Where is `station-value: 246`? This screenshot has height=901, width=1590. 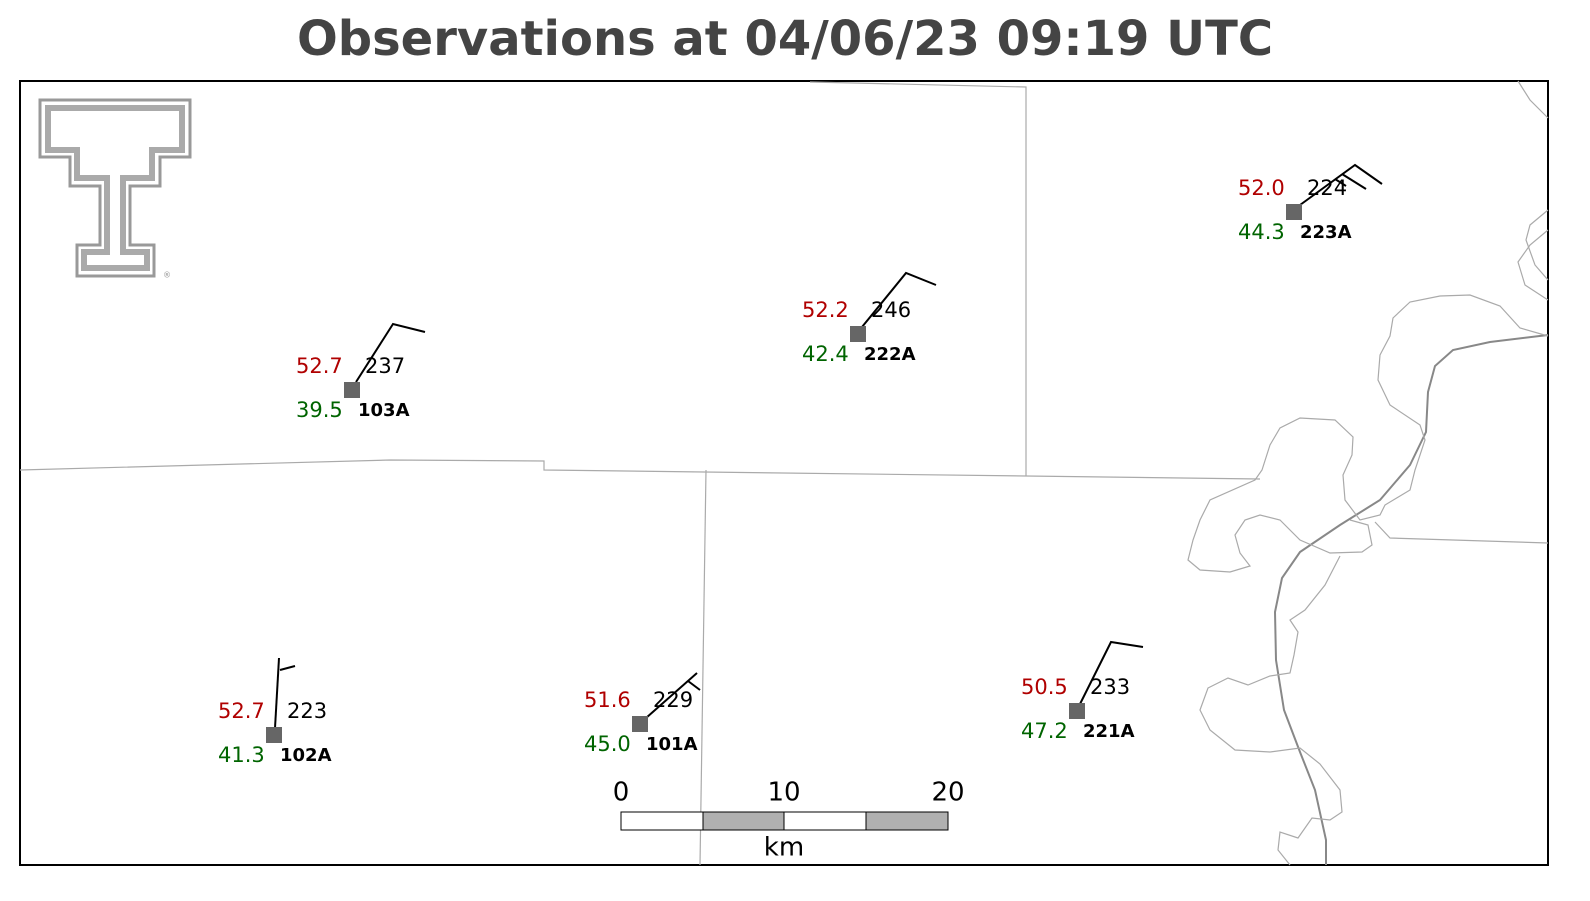 station-value: 246 is located at coordinates (891, 310).